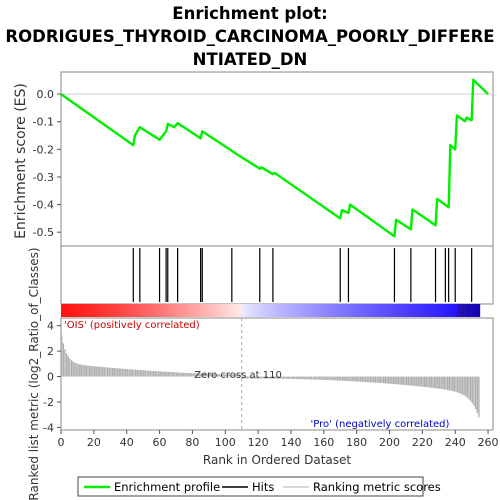 This screenshot has width=500, height=500. What do you see at coordinates (132, 325) in the screenshot?
I see `positive-correlation-label: 'OIS' (positively correlated)` at bounding box center [132, 325].